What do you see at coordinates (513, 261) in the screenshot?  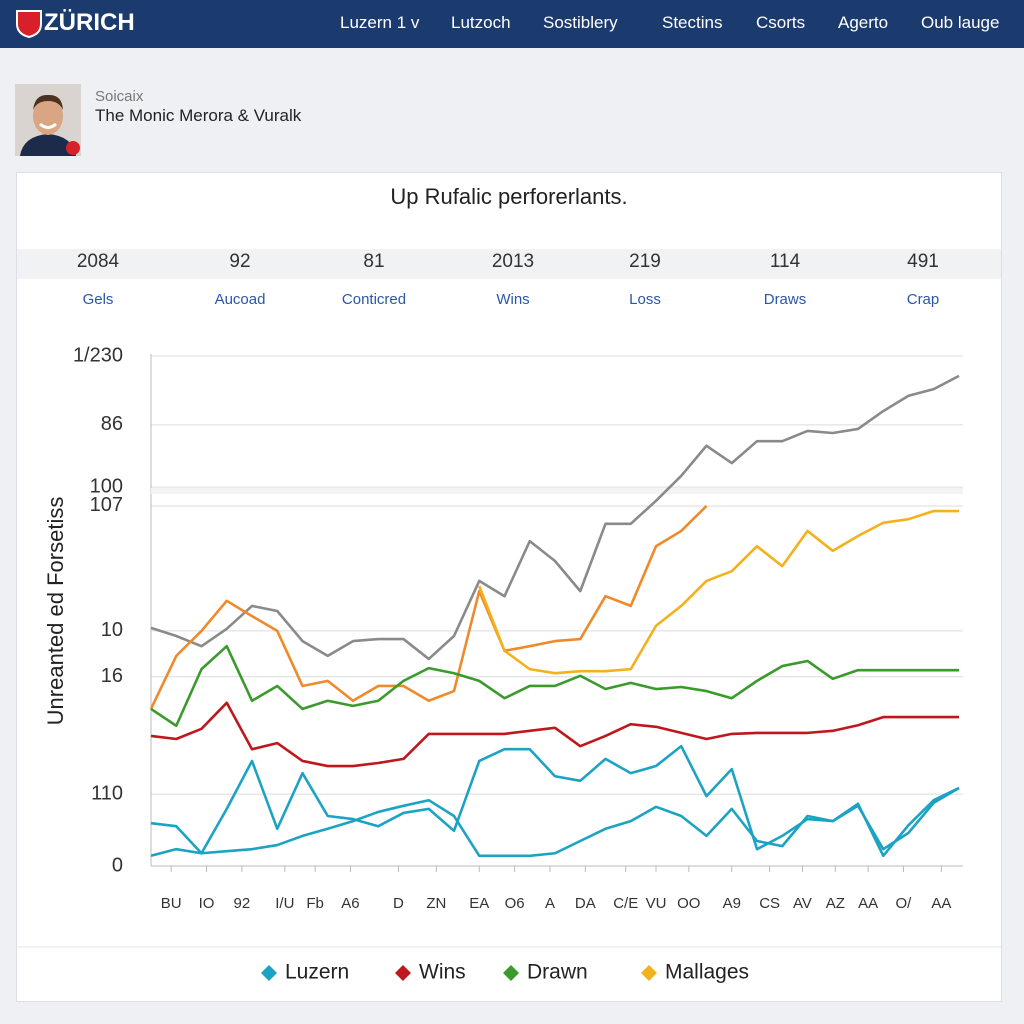 I see `stat-value: 2013` at bounding box center [513, 261].